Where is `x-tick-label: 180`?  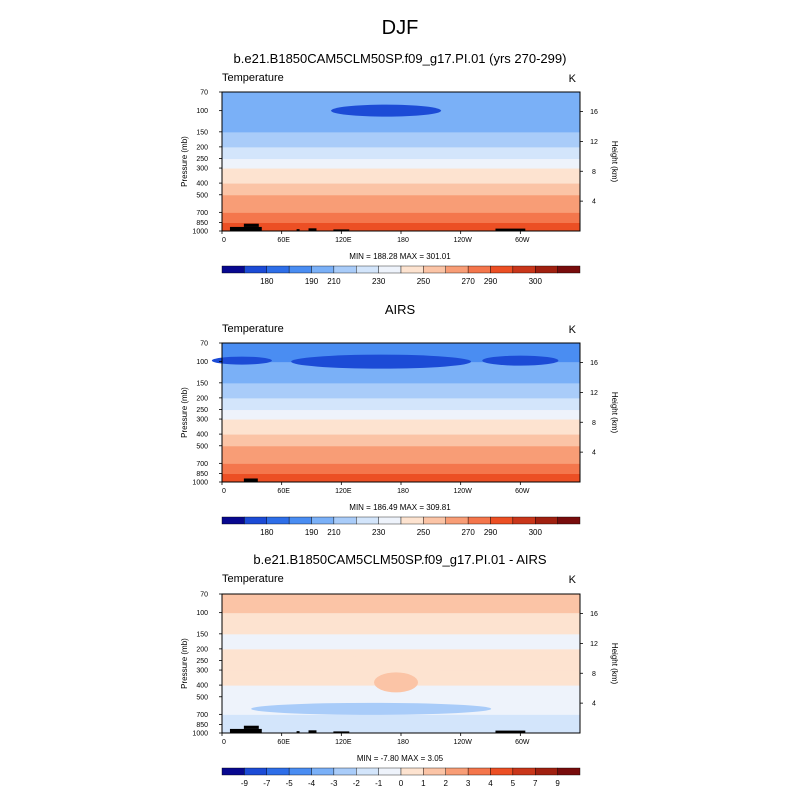 x-tick-label: 180 is located at coordinates (403, 240).